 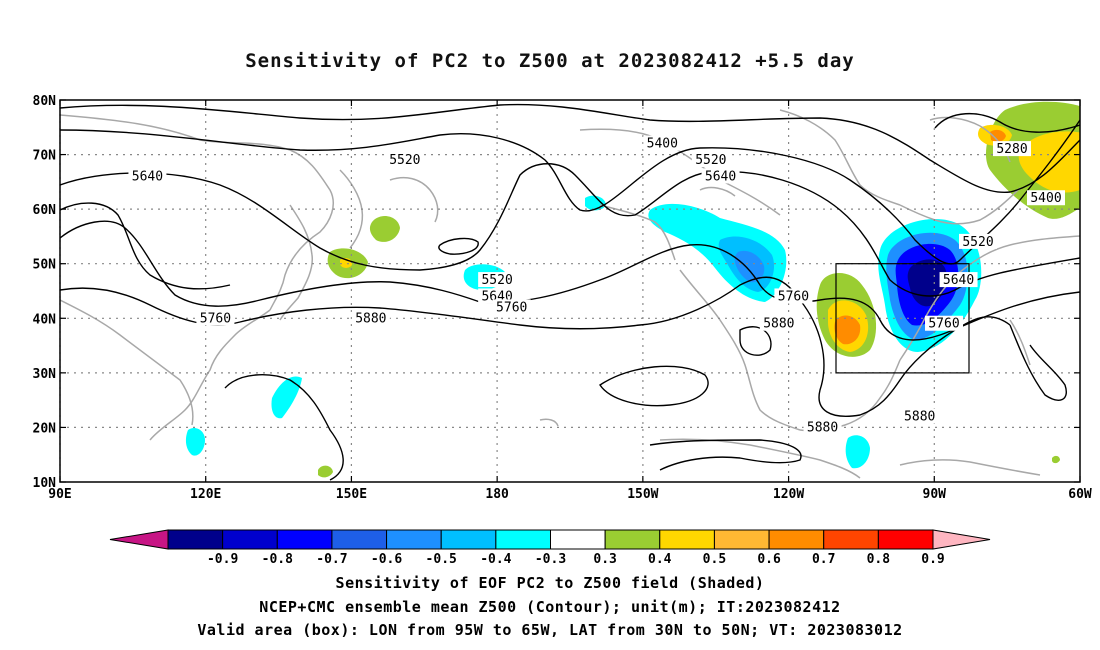 I want to click on colorbar-label: -0.9, so click(x=222, y=559).